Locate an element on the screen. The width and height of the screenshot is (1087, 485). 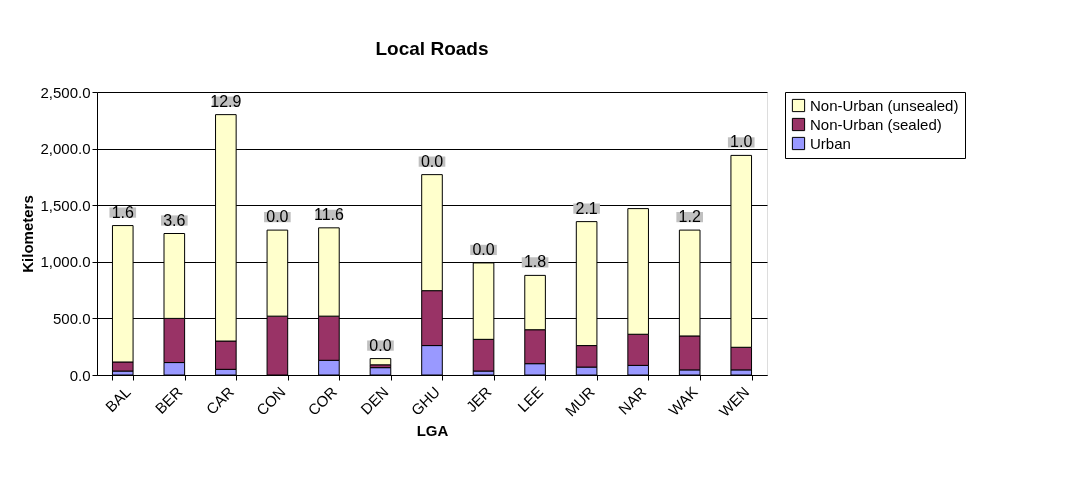
annotation: 12.9 is located at coordinates (226, 101).